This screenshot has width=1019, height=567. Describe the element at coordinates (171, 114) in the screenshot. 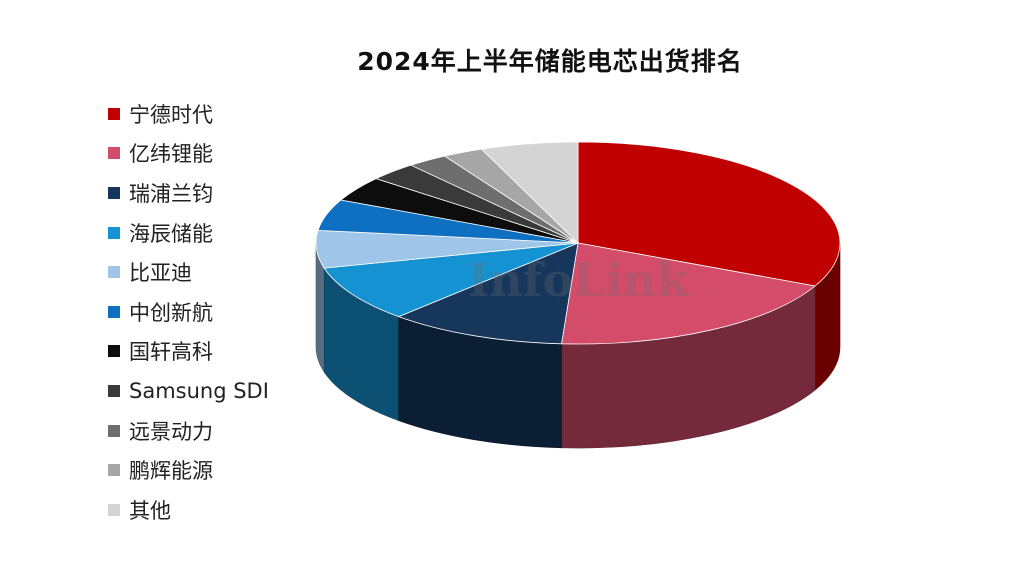

I see `legend-label: 宁德时代` at that location.